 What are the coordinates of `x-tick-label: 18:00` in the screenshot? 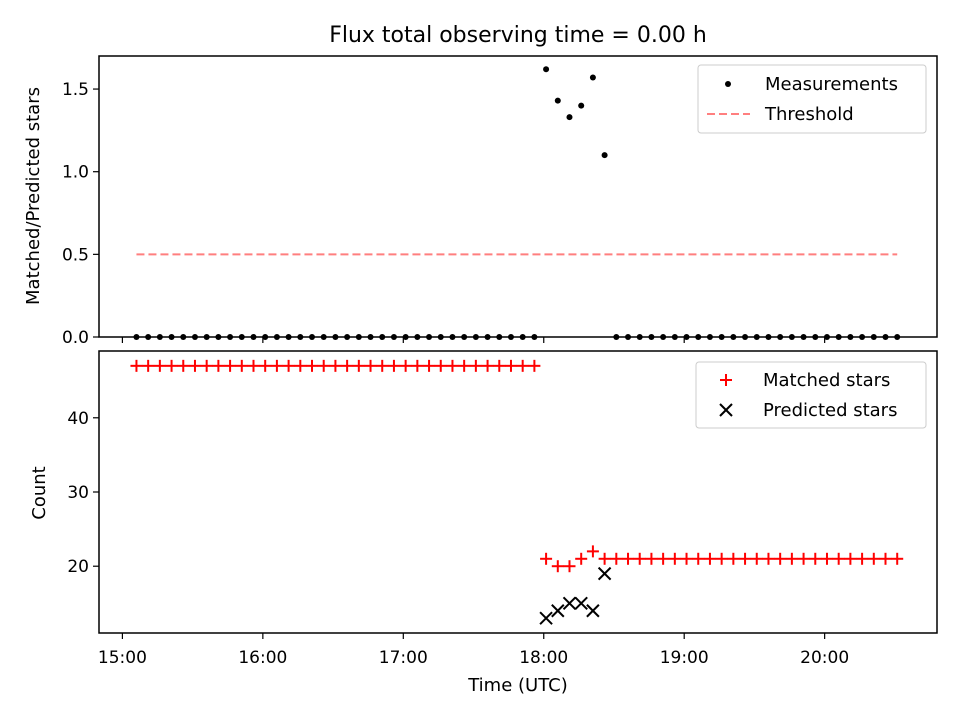 It's located at (543, 658).